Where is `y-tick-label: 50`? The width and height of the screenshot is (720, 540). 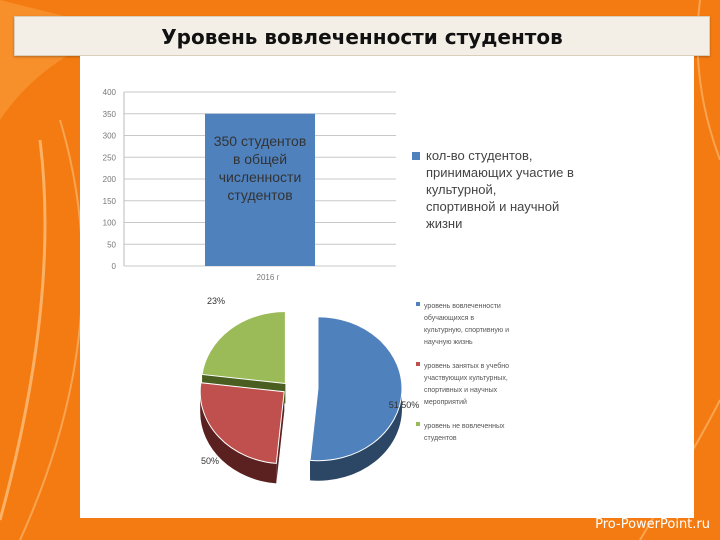
y-tick-label: 50 is located at coordinates (111, 244).